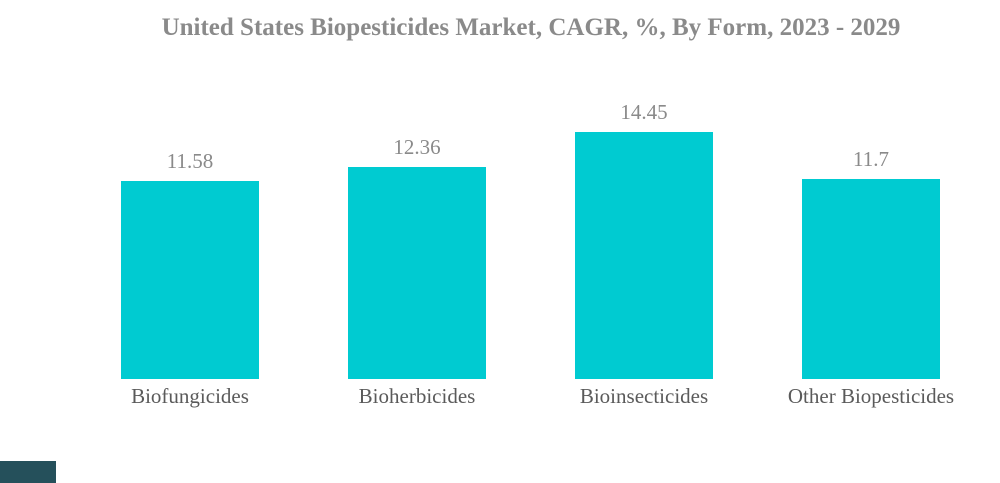 The width and height of the screenshot is (1000, 483). What do you see at coordinates (190, 396) in the screenshot?
I see `category-label-biofungicides: Biofungicides` at bounding box center [190, 396].